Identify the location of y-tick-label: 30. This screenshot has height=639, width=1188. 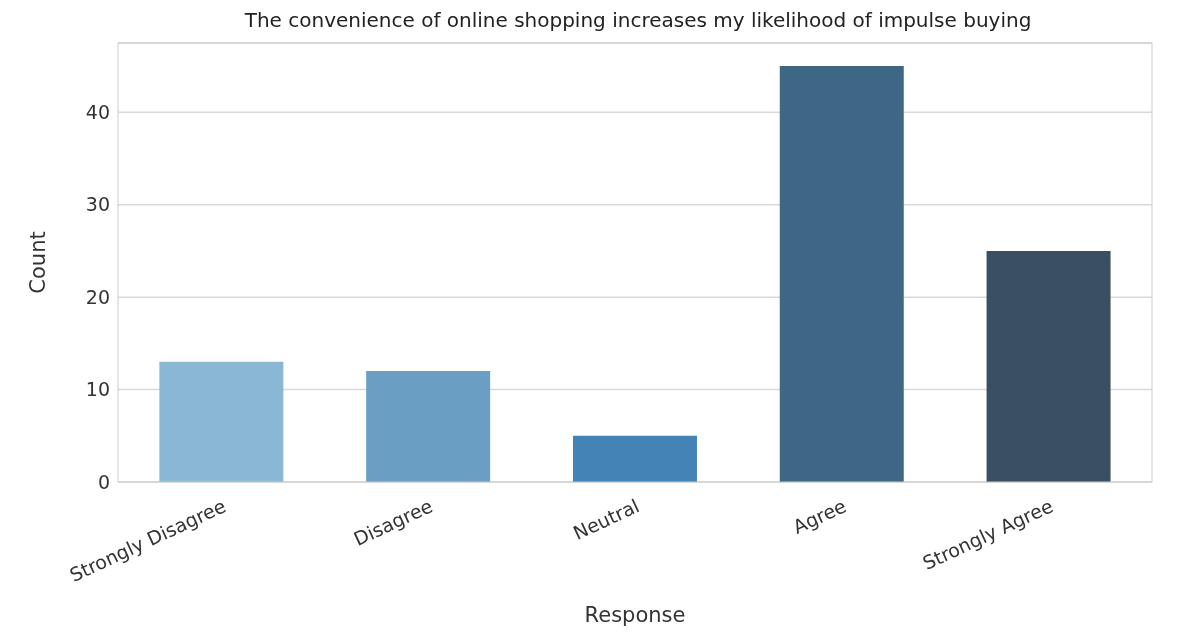
(97, 204).